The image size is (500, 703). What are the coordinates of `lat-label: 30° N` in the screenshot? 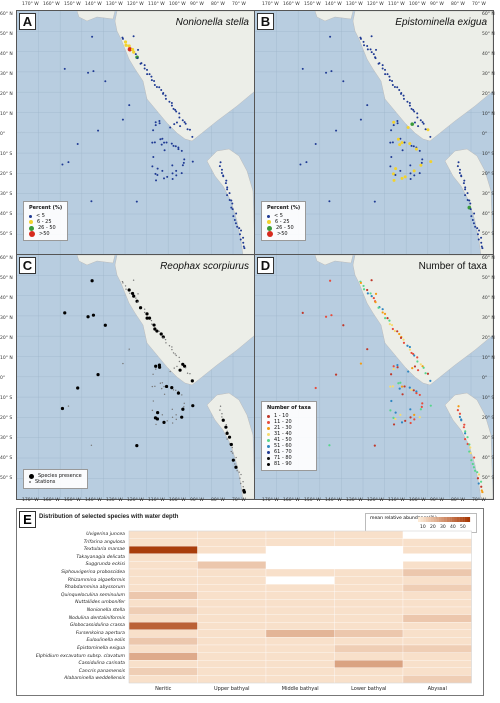 It's located at (488, 74).